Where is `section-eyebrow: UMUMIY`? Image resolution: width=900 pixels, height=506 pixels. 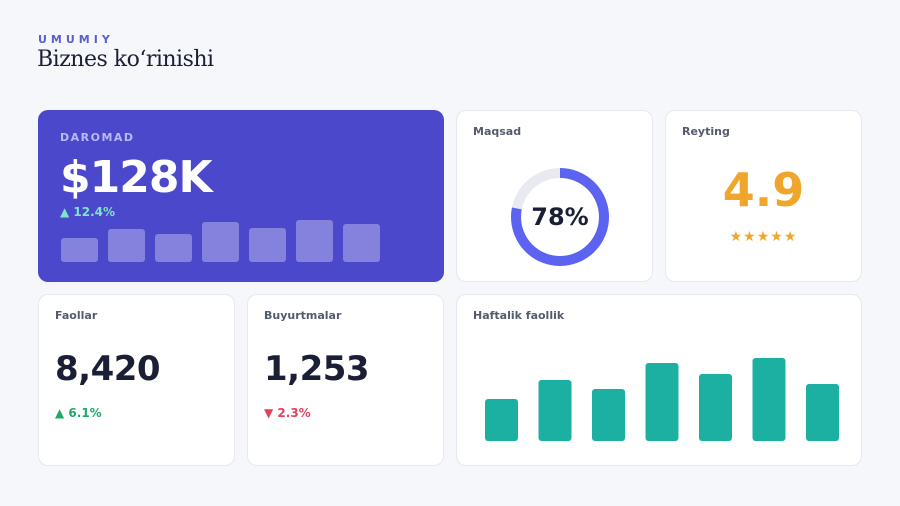
section-eyebrow: UMUMIY is located at coordinates (76, 39).